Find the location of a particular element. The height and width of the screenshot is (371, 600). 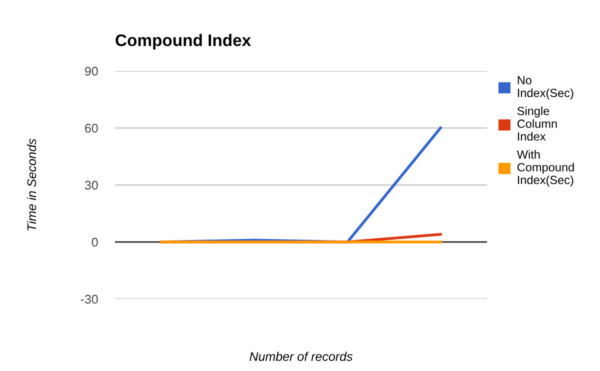

y-tick-label: 0 is located at coordinates (95, 242).